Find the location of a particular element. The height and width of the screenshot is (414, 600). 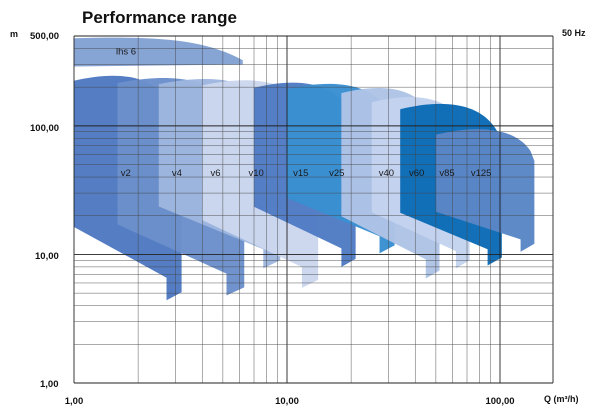

series-label-v25: v25 is located at coordinates (336, 173).